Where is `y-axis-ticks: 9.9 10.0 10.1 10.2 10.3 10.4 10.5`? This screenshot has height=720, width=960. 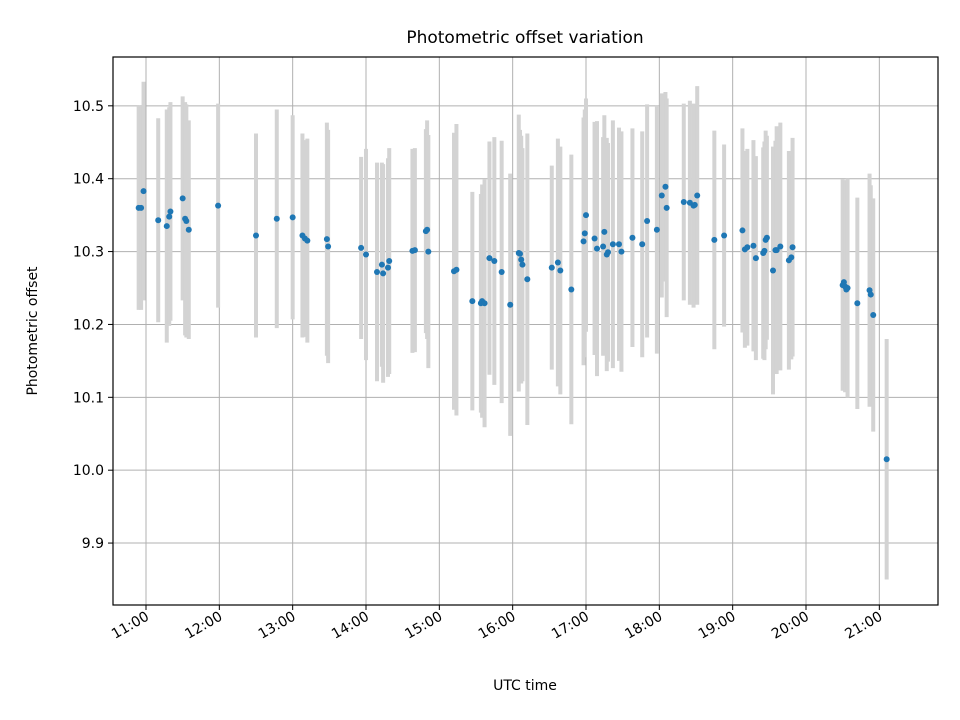 y-axis-ticks: 9.9 10.0 10.1 10.2 10.3 10.4 10.5 is located at coordinates (93, 325).